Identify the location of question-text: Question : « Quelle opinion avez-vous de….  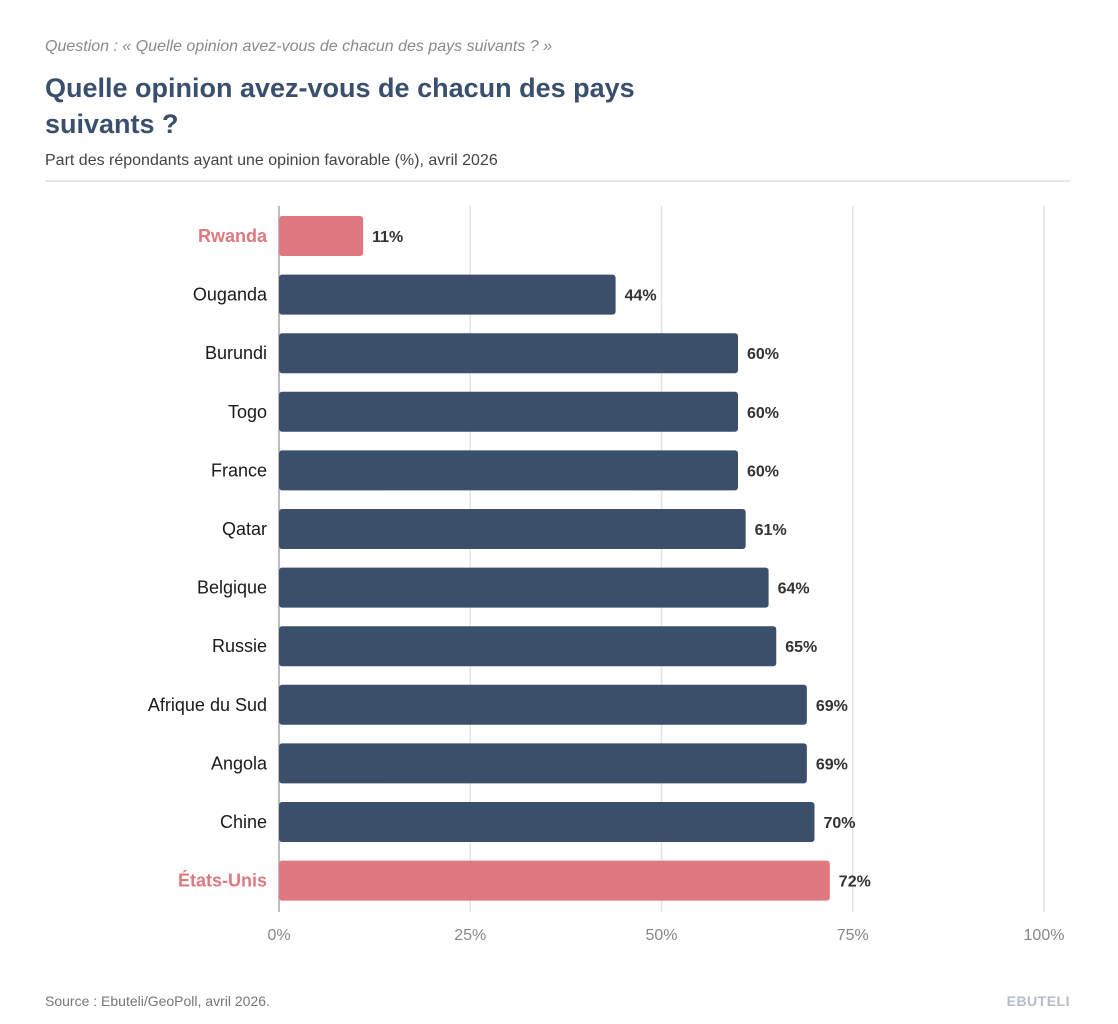
(298, 46).